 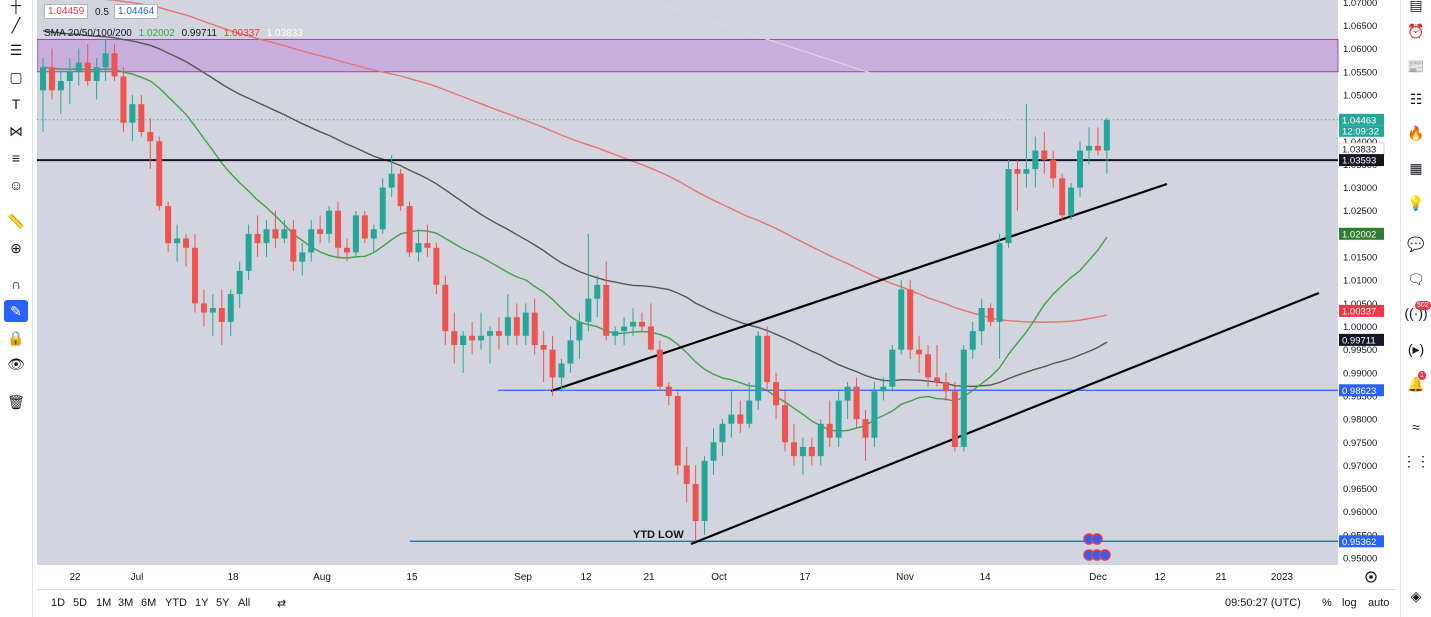 What do you see at coordinates (1416, 6) in the screenshot?
I see `watchlist-icon: ▤` at bounding box center [1416, 6].